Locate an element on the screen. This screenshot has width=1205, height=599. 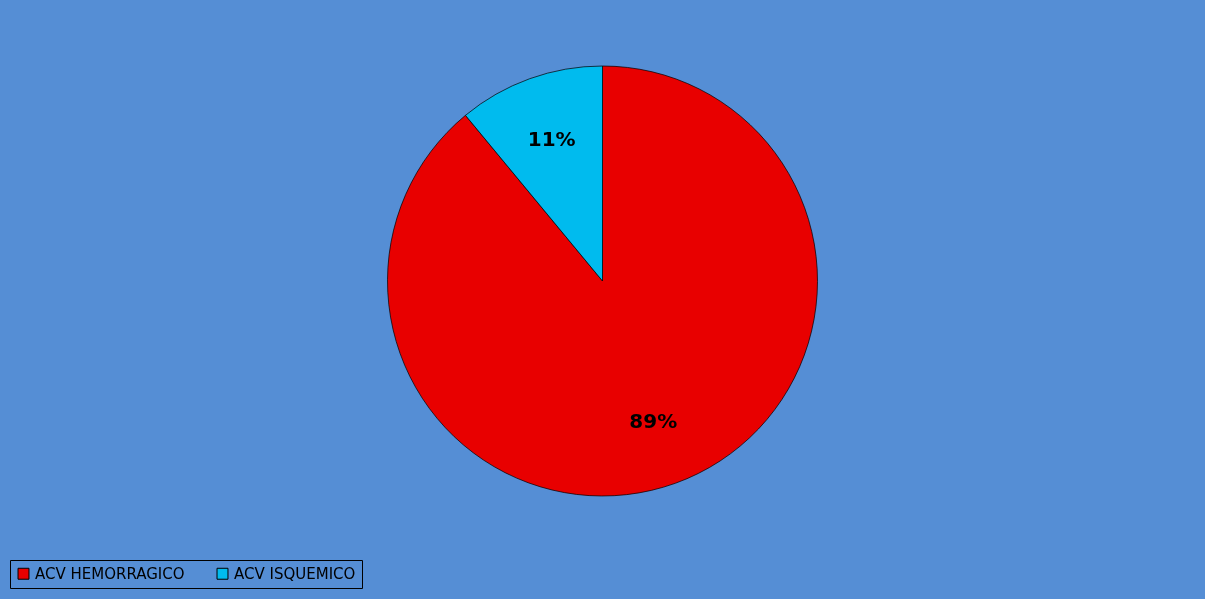
data-label: 11% is located at coordinates (551, 138).